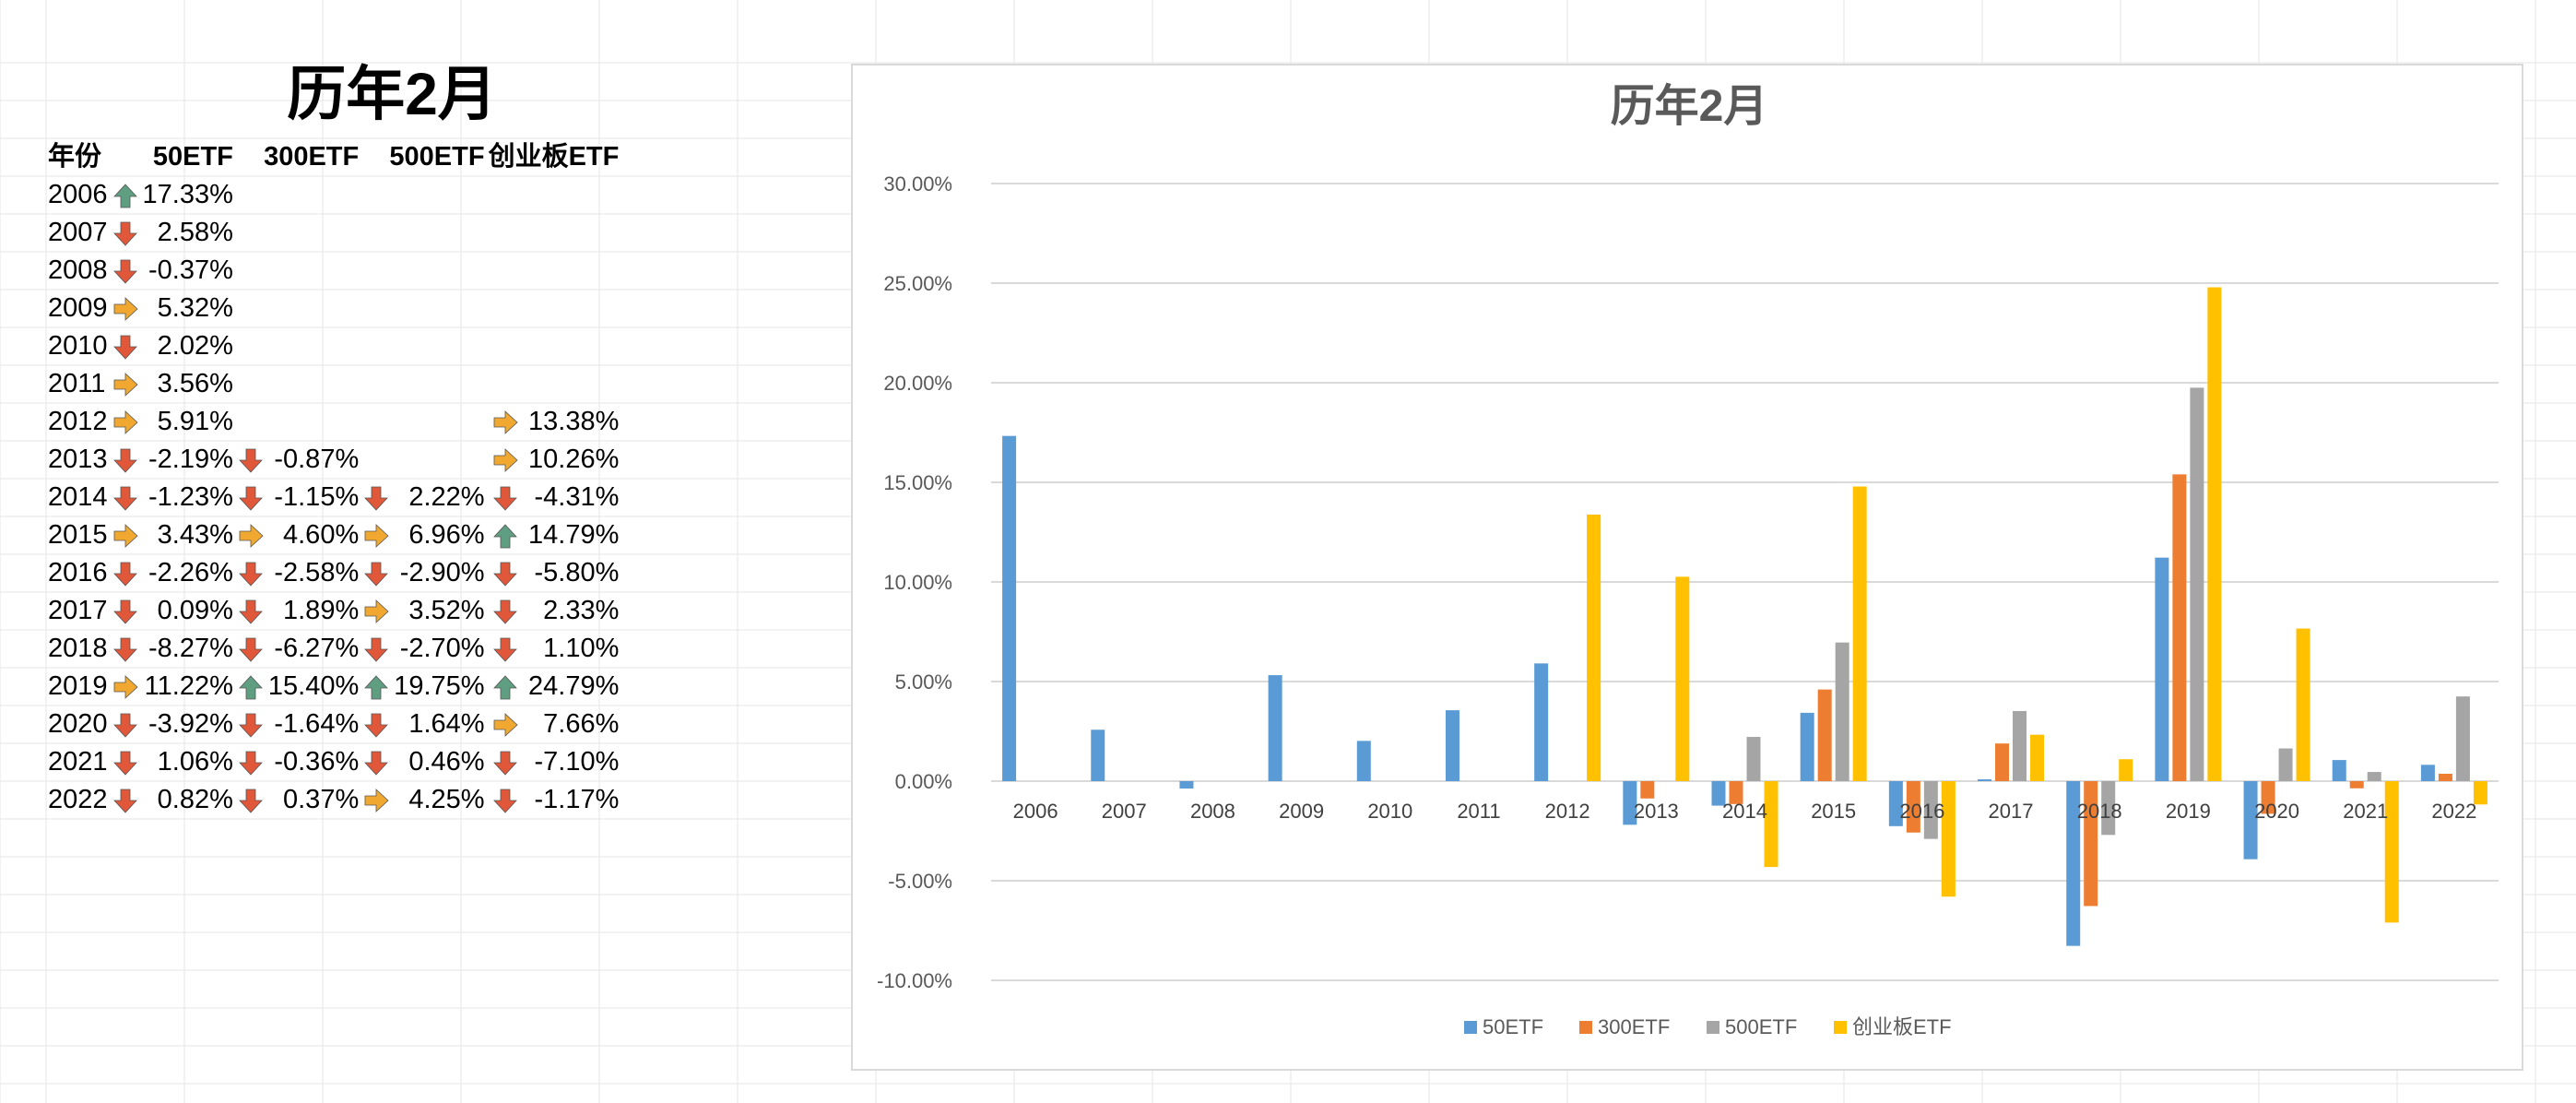 The height and width of the screenshot is (1103, 2576). I want to click on etf50-value-cell: 3.56%, so click(195, 384).